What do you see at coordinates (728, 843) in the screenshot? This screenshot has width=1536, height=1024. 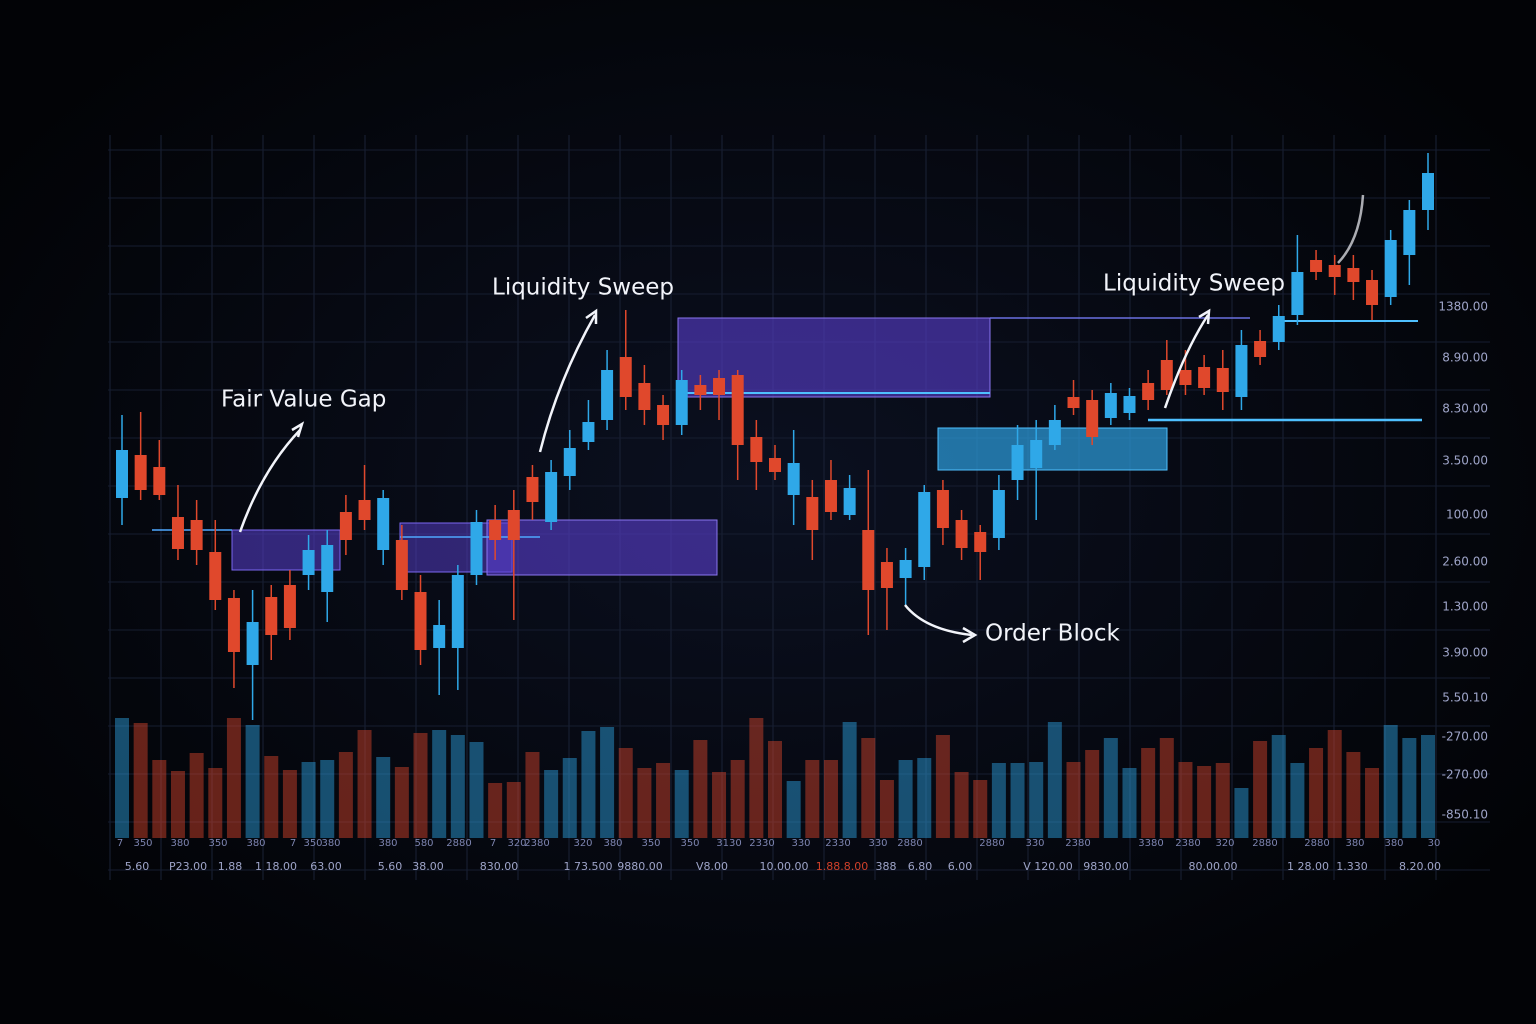 I see `bottom-label: 3130` at bounding box center [728, 843].